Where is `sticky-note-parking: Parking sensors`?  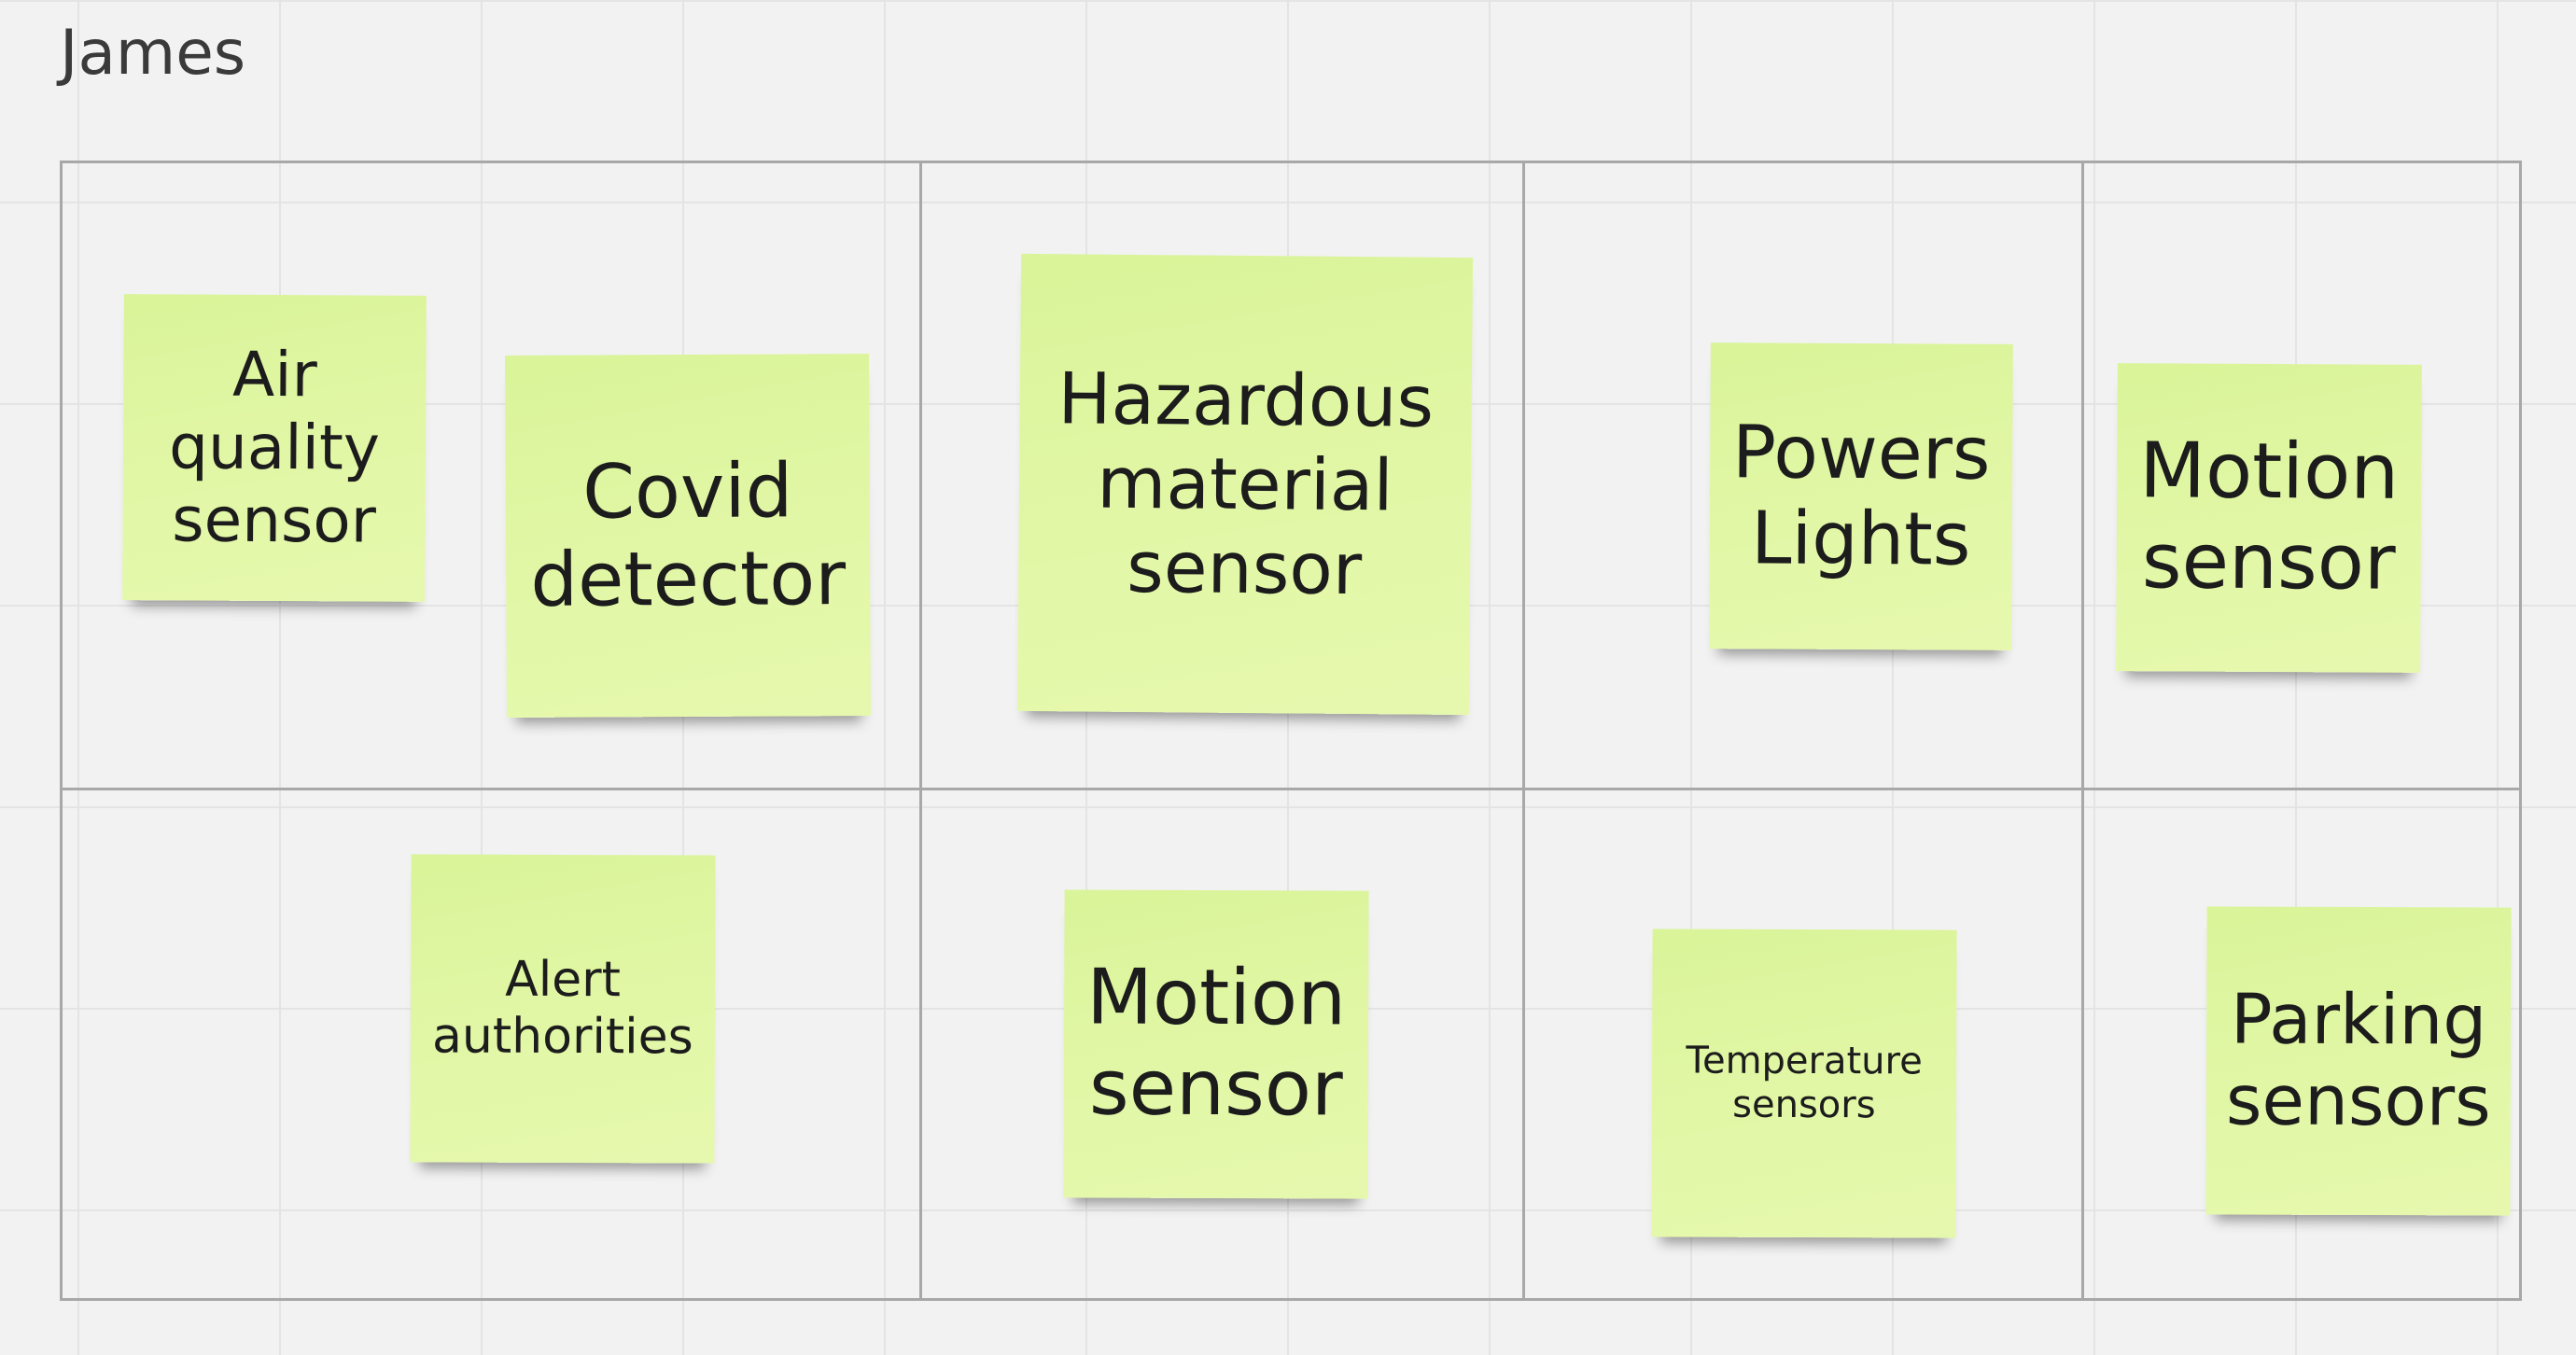 sticky-note-parking: Parking sensors is located at coordinates (2358, 1061).